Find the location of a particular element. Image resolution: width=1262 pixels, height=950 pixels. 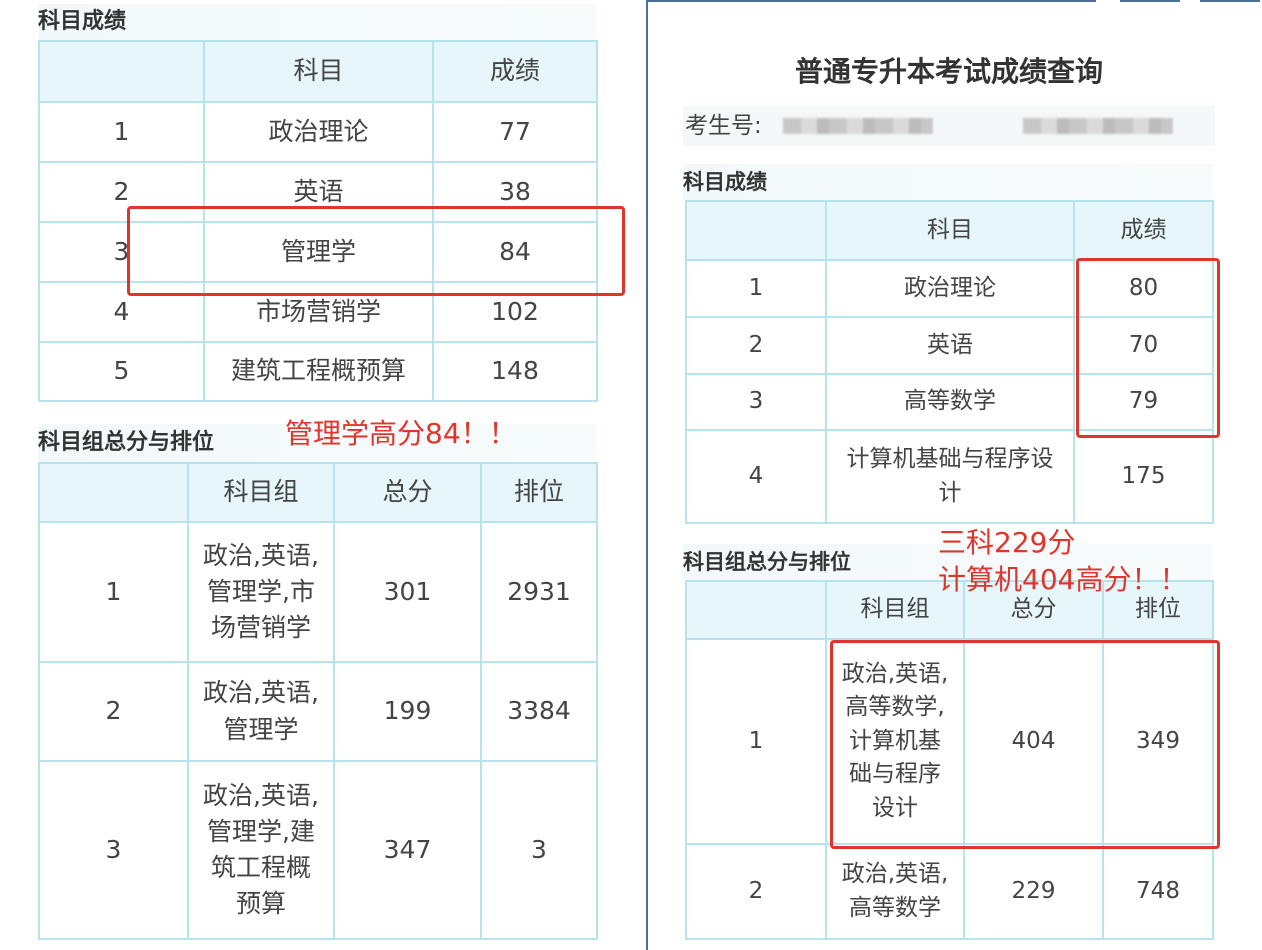

table-cell: 管理学 is located at coordinates (318, 252).